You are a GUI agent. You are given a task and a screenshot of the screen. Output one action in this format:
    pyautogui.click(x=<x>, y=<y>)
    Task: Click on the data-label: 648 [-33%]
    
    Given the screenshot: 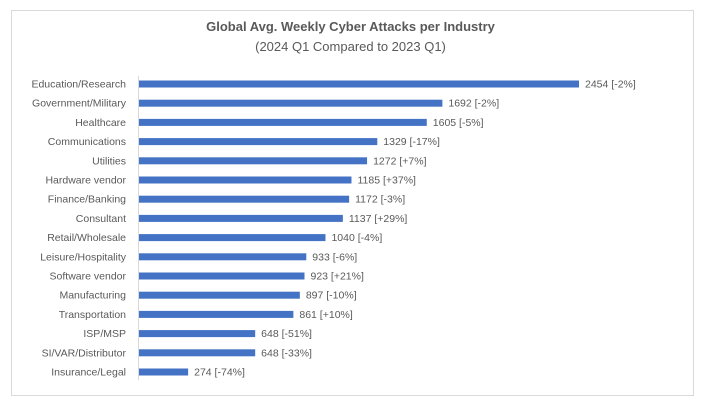 What is the action you would take?
    pyautogui.click(x=286, y=353)
    